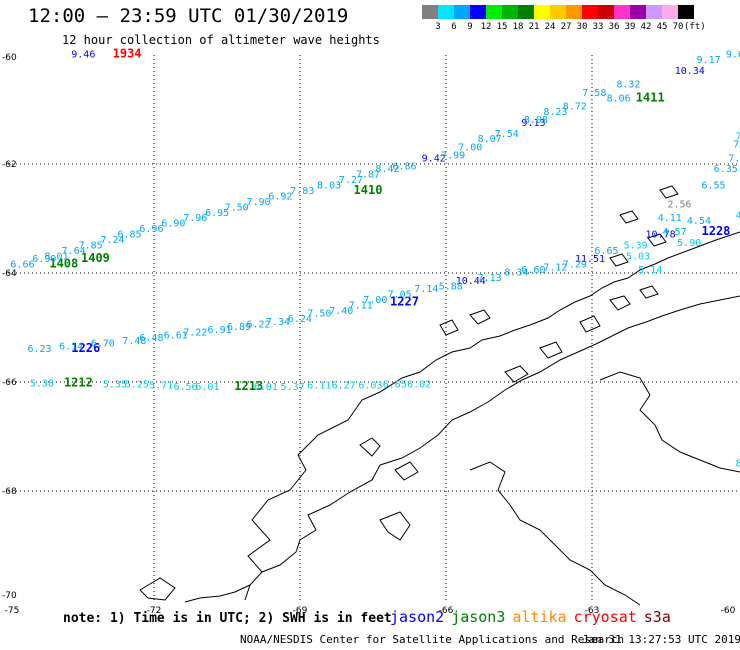  I want to click on swh-value: 5.35, so click(115, 384).